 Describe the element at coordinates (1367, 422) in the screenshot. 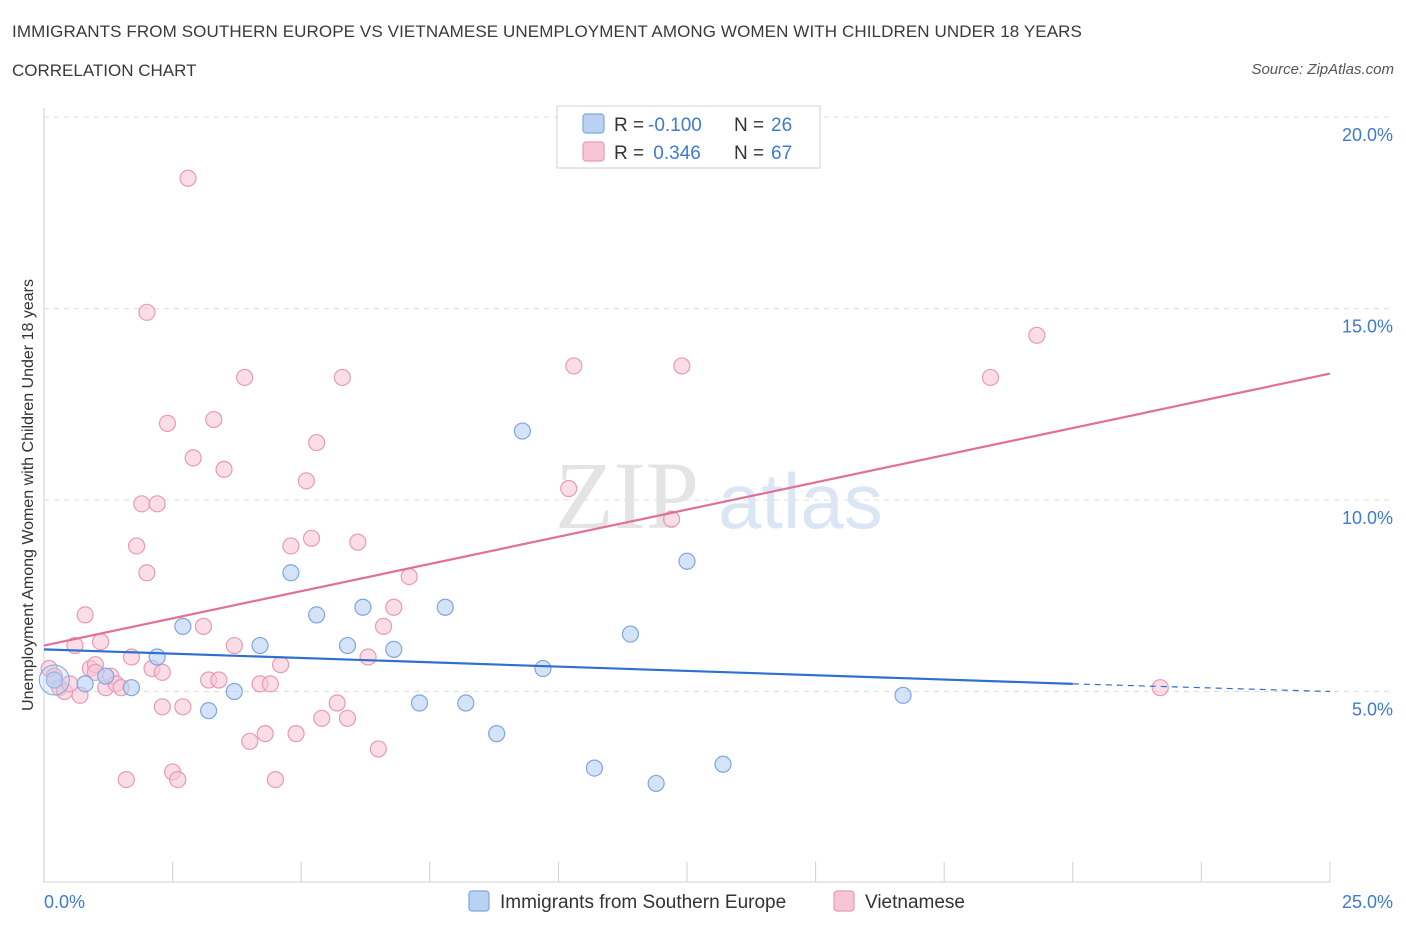

I see `y-tick-labels: 5.0% 10.0% 15.0% 20.0%` at that location.